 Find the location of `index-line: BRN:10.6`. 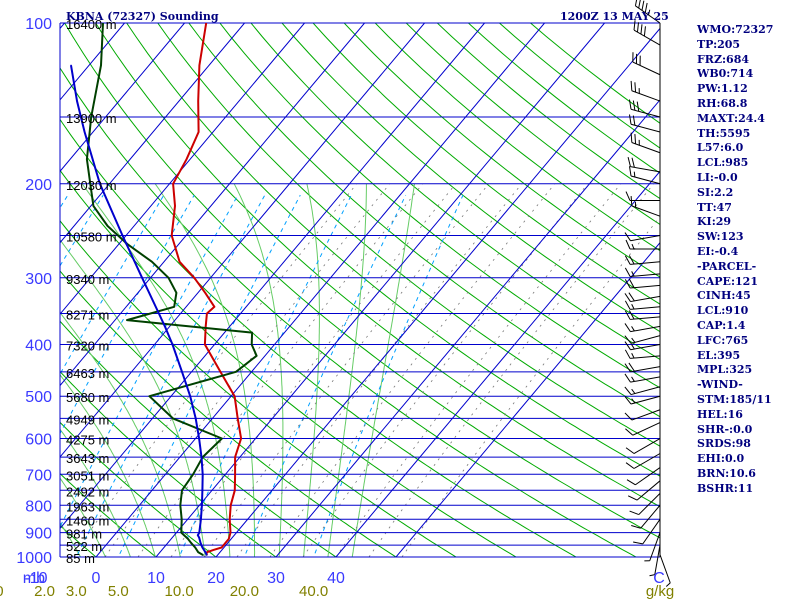

index-line: BRN:10.6 is located at coordinates (726, 473).